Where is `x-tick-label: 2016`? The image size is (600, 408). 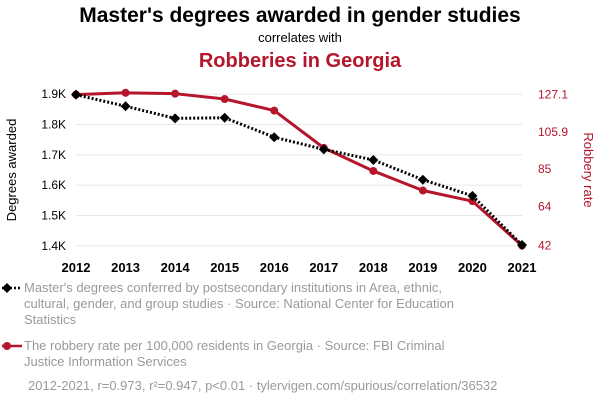
x-tick-label: 2016 is located at coordinates (274, 267).